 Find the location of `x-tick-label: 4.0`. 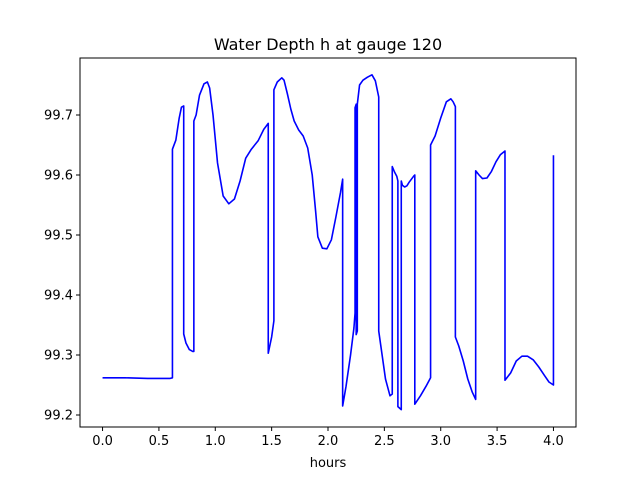

x-tick-label: 4.0 is located at coordinates (553, 441).